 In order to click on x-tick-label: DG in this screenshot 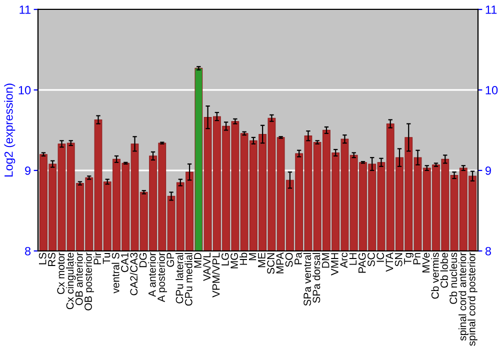, I will do `click(143, 260)`.